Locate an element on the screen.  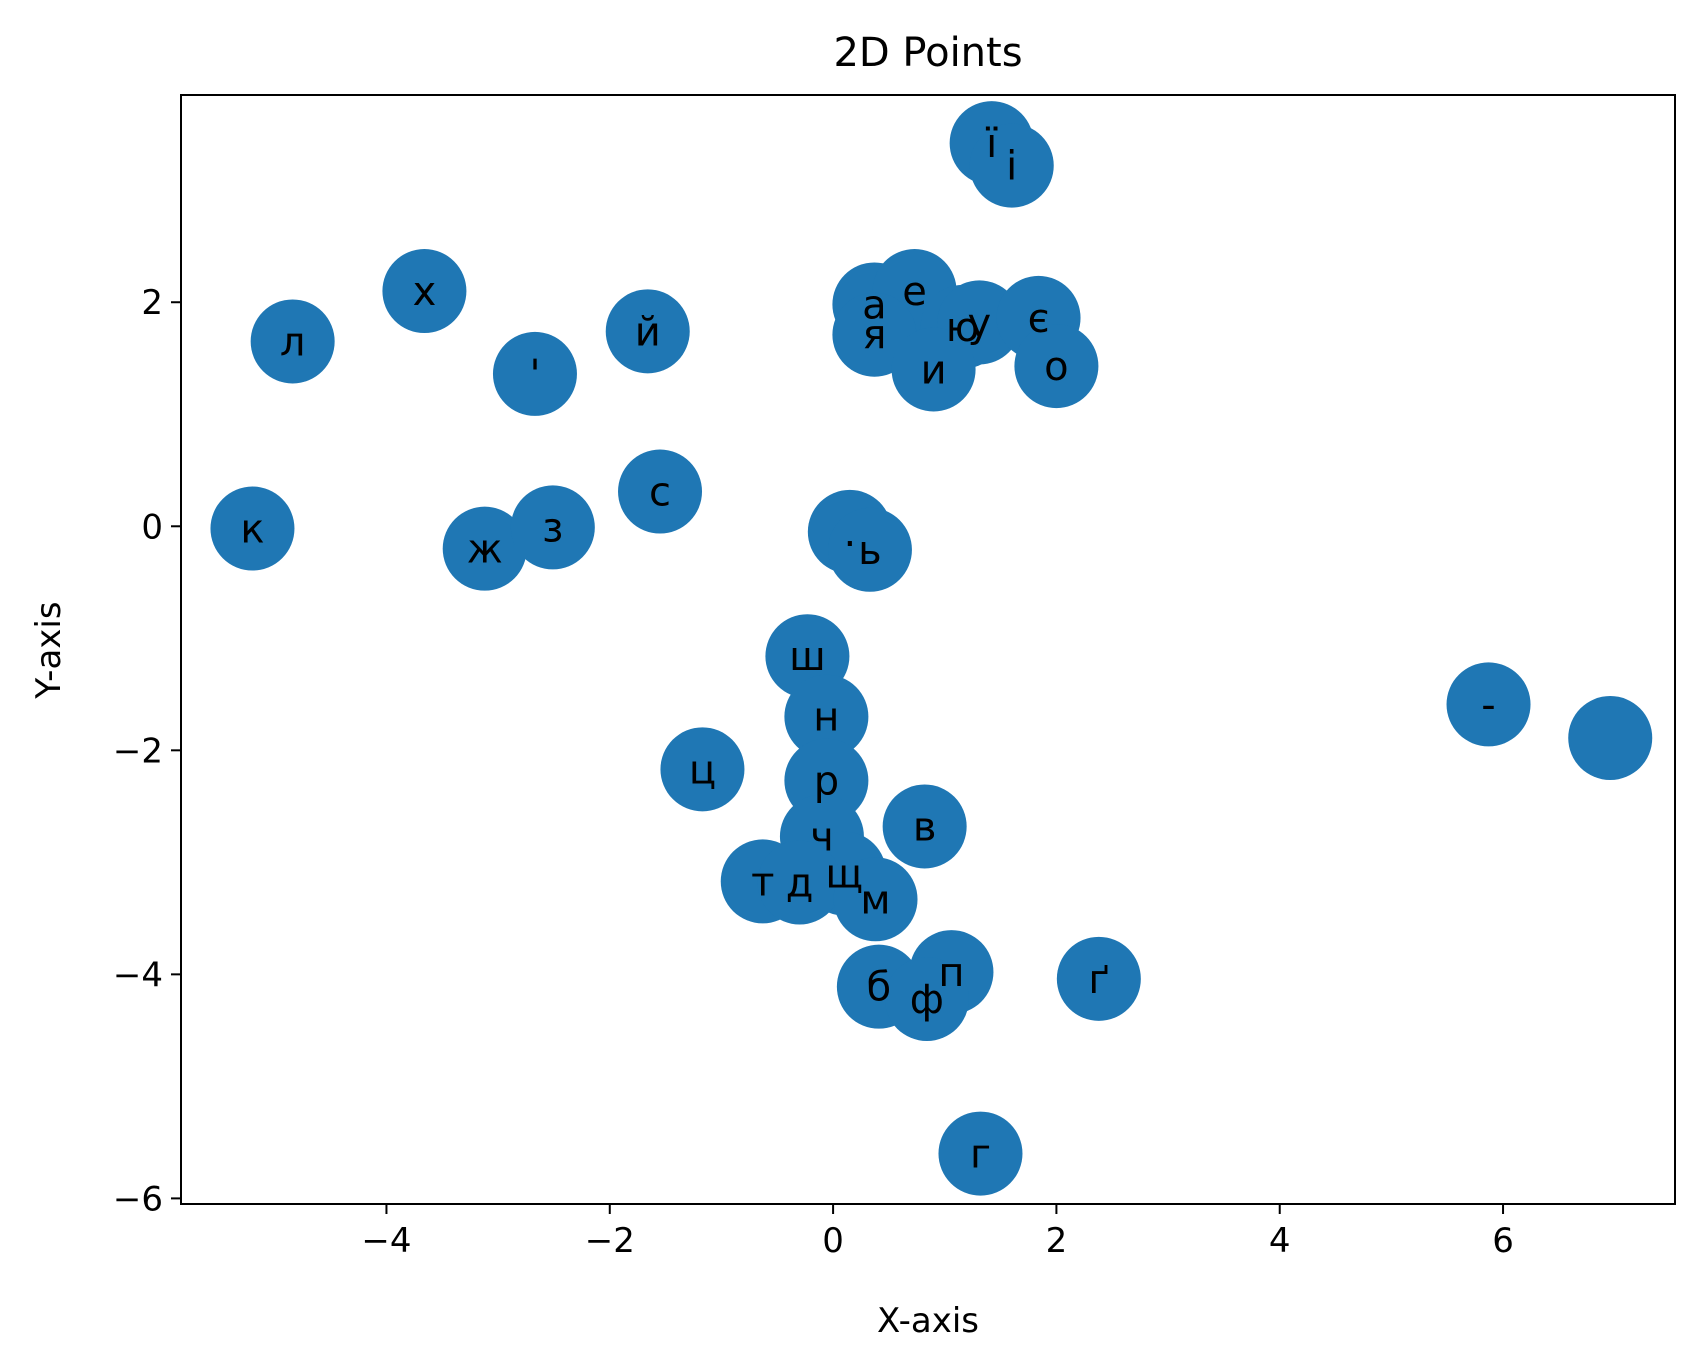
x-tick-label: 0 is located at coordinates (833, 1241).